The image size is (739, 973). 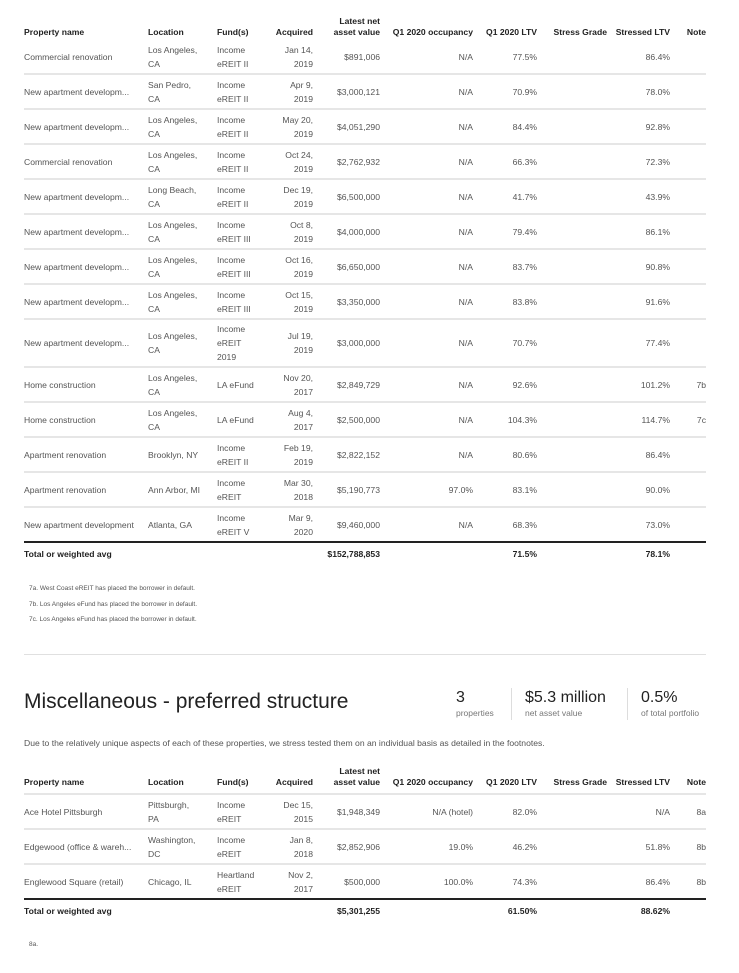 I want to click on col-nav: Latest net asset value, so click(x=356, y=26).